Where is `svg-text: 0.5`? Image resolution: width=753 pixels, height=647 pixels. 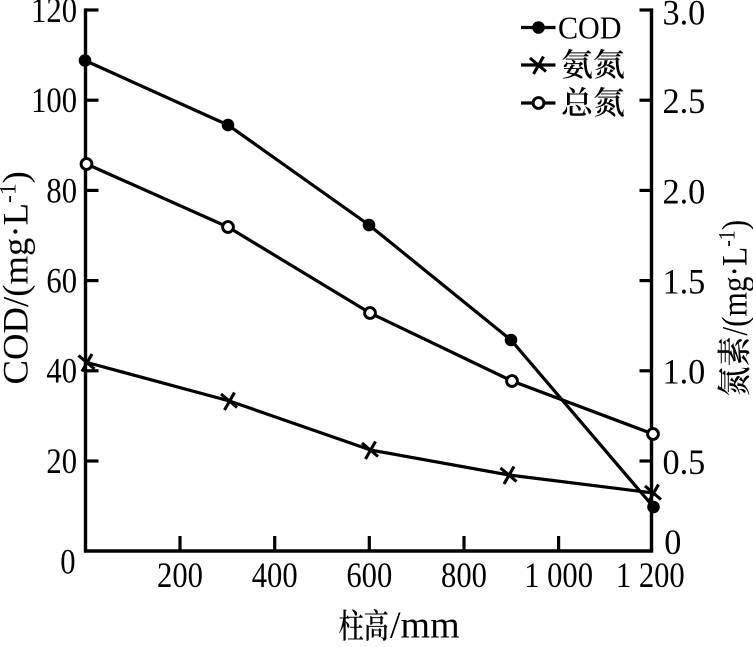 svg-text: 0.5 is located at coordinates (684, 462).